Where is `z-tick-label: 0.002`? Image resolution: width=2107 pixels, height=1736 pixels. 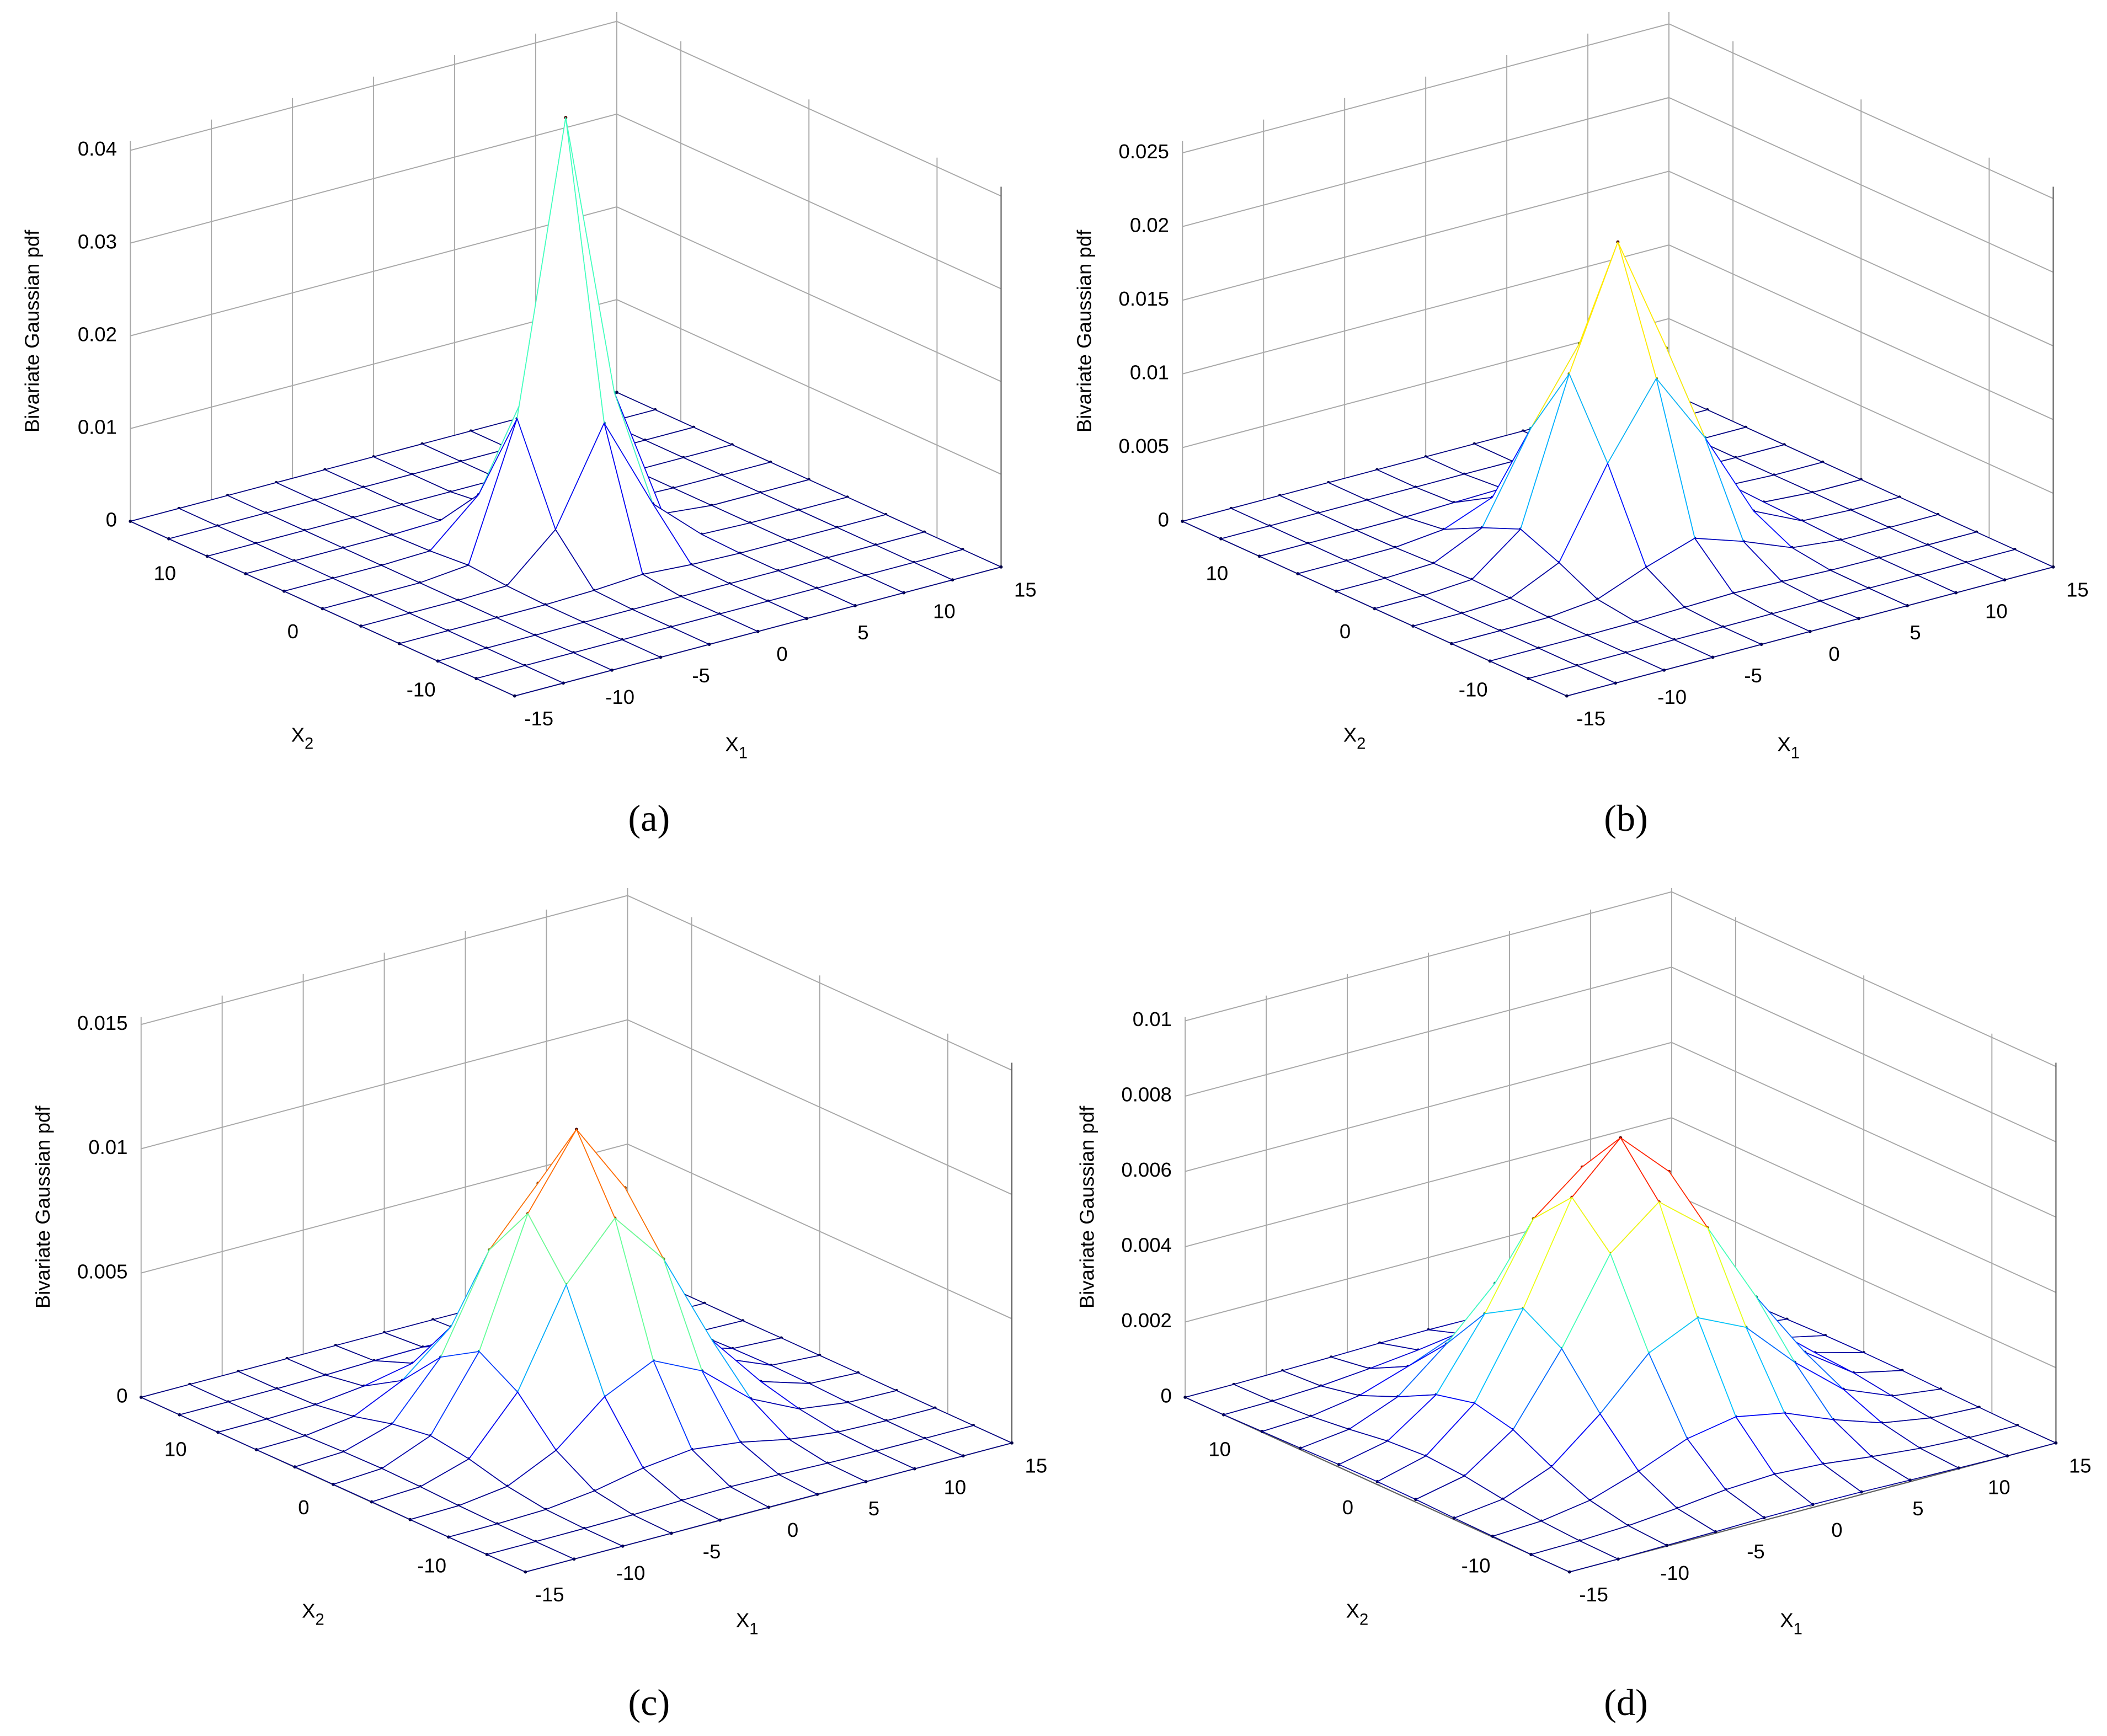 z-tick-label: 0.002 is located at coordinates (1146, 1320).